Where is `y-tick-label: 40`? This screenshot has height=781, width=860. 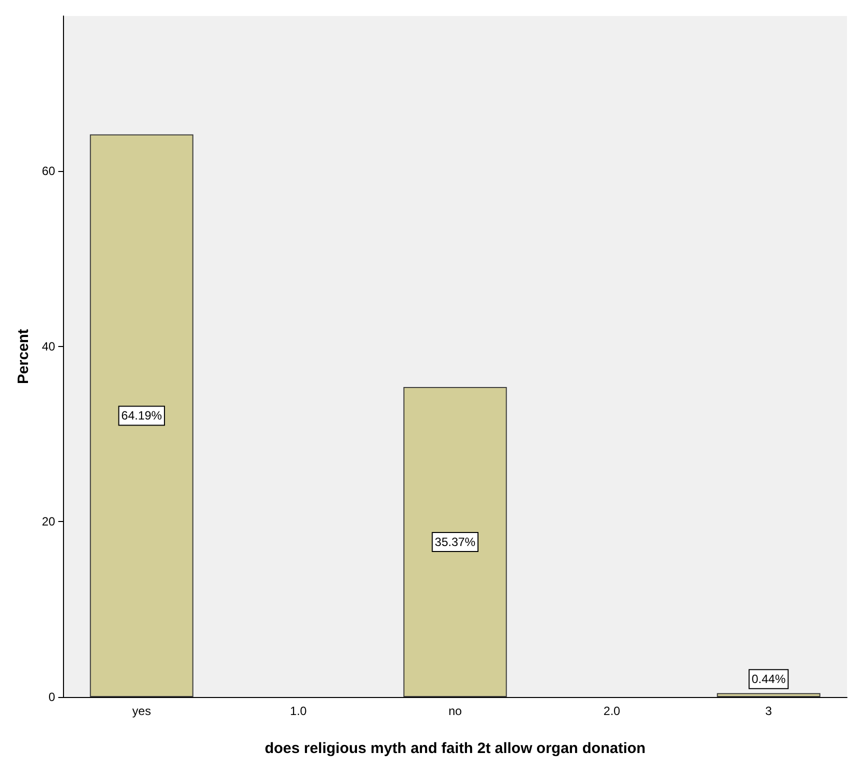
y-tick-label: 40 is located at coordinates (49, 346).